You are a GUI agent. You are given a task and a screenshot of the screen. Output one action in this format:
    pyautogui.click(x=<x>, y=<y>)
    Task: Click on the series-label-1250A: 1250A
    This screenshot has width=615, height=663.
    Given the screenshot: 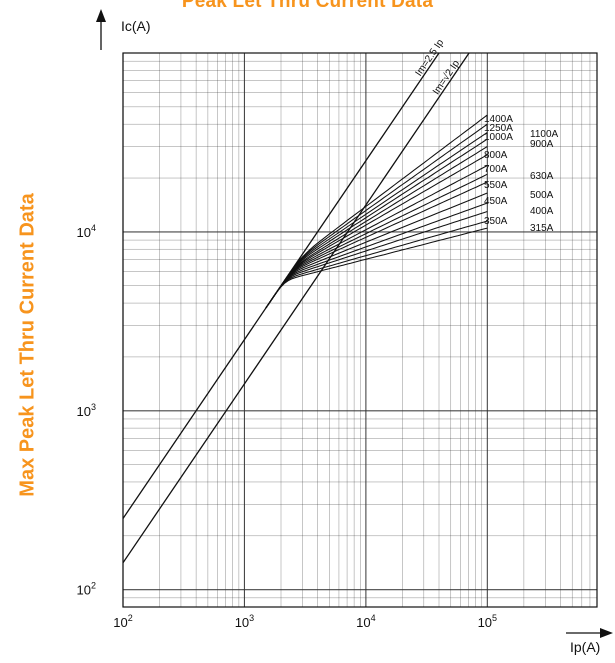 What is the action you would take?
    pyautogui.click(x=498, y=128)
    